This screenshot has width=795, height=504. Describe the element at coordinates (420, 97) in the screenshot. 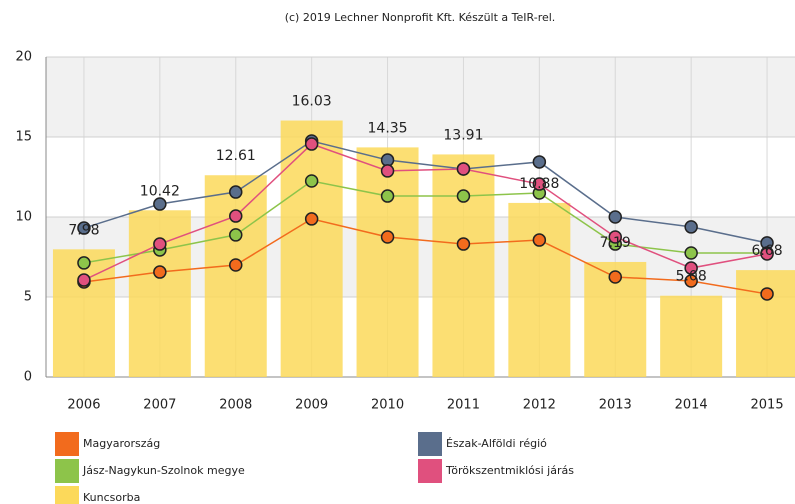

I see `grid-band` at that location.